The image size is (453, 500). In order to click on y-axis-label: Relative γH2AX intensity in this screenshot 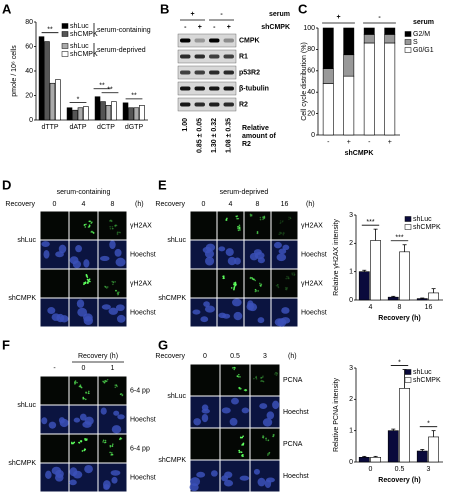, I will do `click(336, 257)`.